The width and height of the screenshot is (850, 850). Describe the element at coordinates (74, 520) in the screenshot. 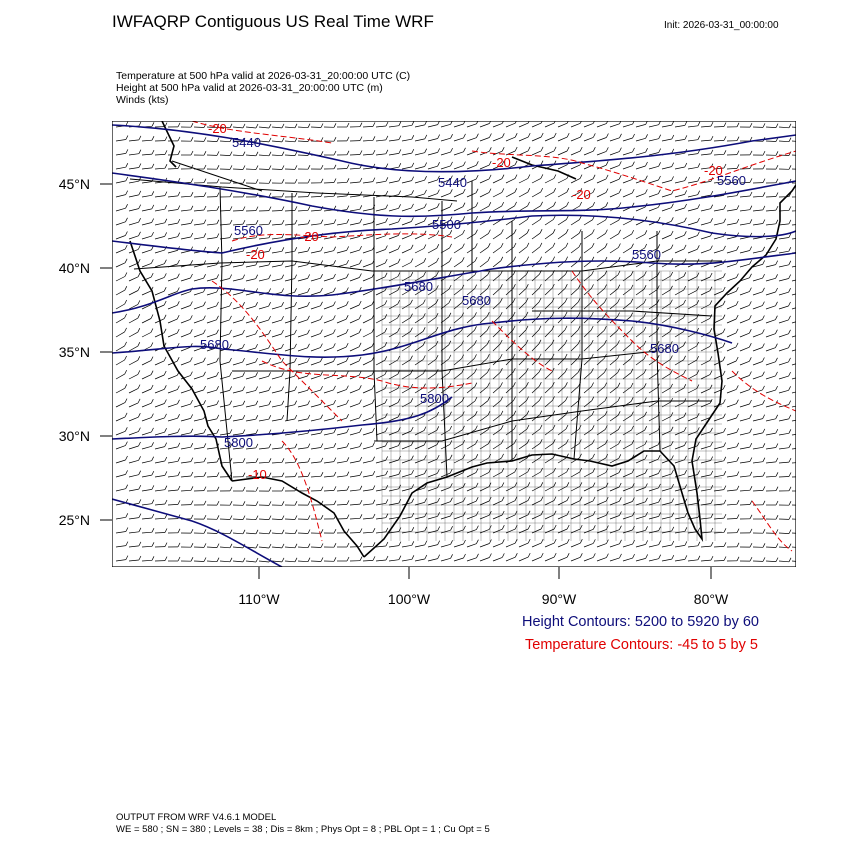

I see `lat-label-25n: 25°N` at that location.